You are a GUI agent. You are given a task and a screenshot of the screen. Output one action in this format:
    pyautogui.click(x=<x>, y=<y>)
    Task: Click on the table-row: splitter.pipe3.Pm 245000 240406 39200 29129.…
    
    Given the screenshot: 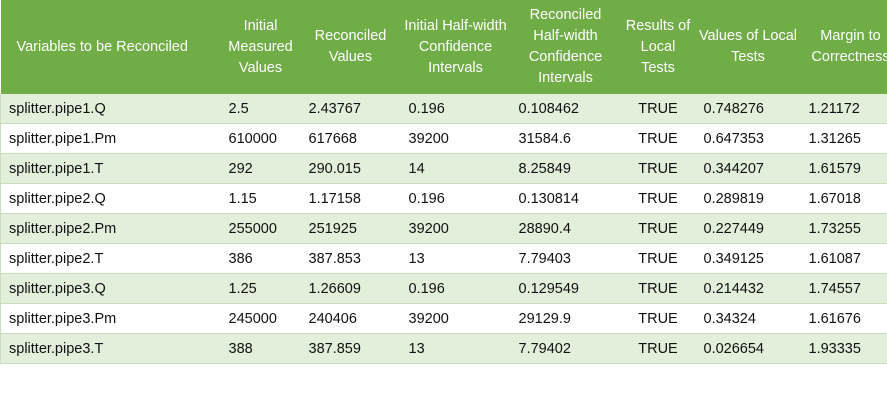 What is the action you would take?
    pyautogui.click(x=443, y=318)
    